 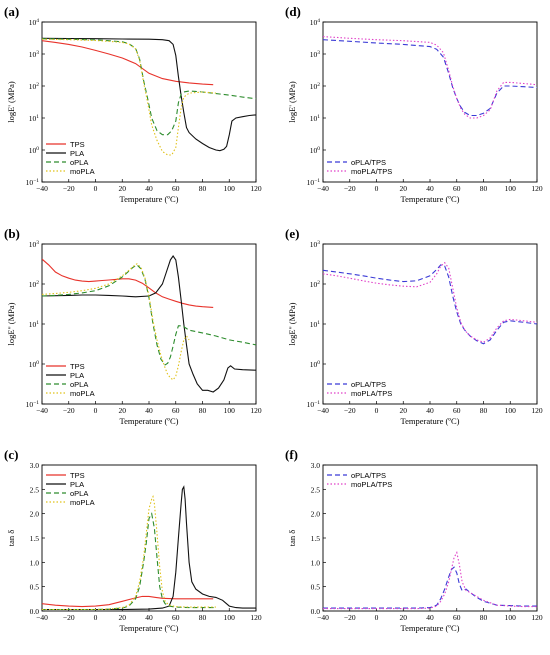 What do you see at coordinates (11, 454) in the screenshot?
I see `panel-label: (c)` at bounding box center [11, 454].